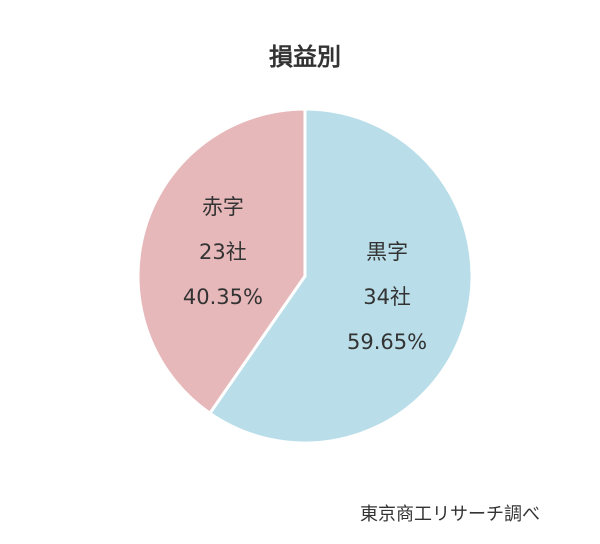 This screenshot has width=600, height=544. I want to click on slice-category: 黒字, so click(387, 252).